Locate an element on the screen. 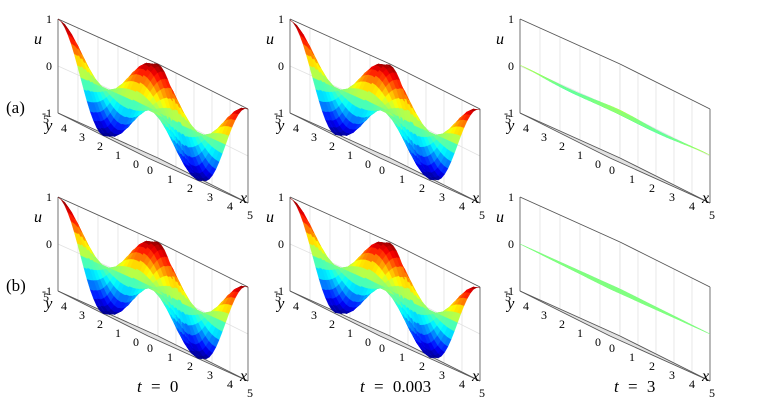 The width and height of the screenshot is (770, 406). y-tick-label: 5 is located at coordinates (46, 119).